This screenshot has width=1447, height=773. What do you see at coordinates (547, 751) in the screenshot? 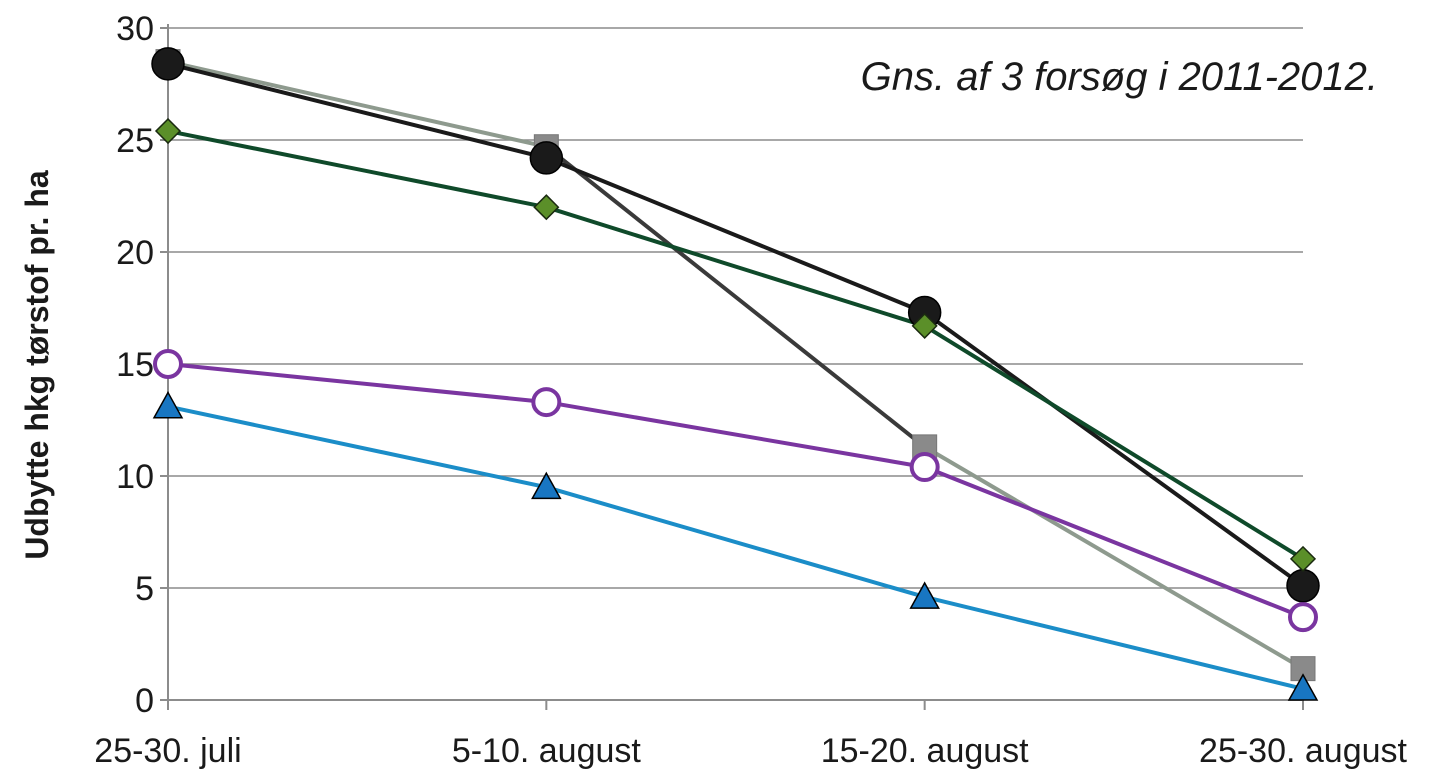
I see `x-tick-label: 5-10. august` at bounding box center [547, 751].